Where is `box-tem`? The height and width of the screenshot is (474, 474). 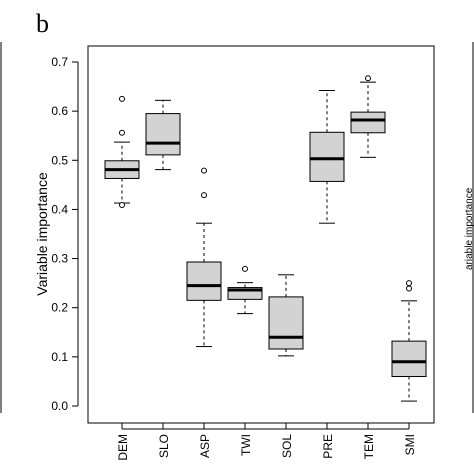
box-tem is located at coordinates (368, 116).